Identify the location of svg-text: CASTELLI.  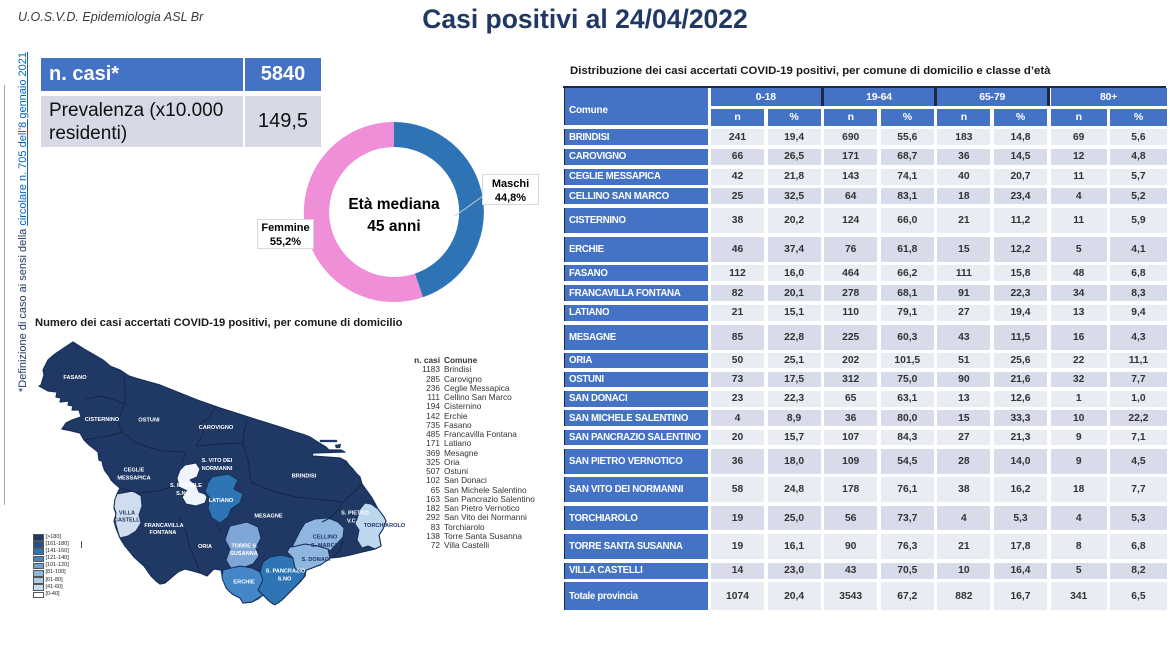
(128, 521).